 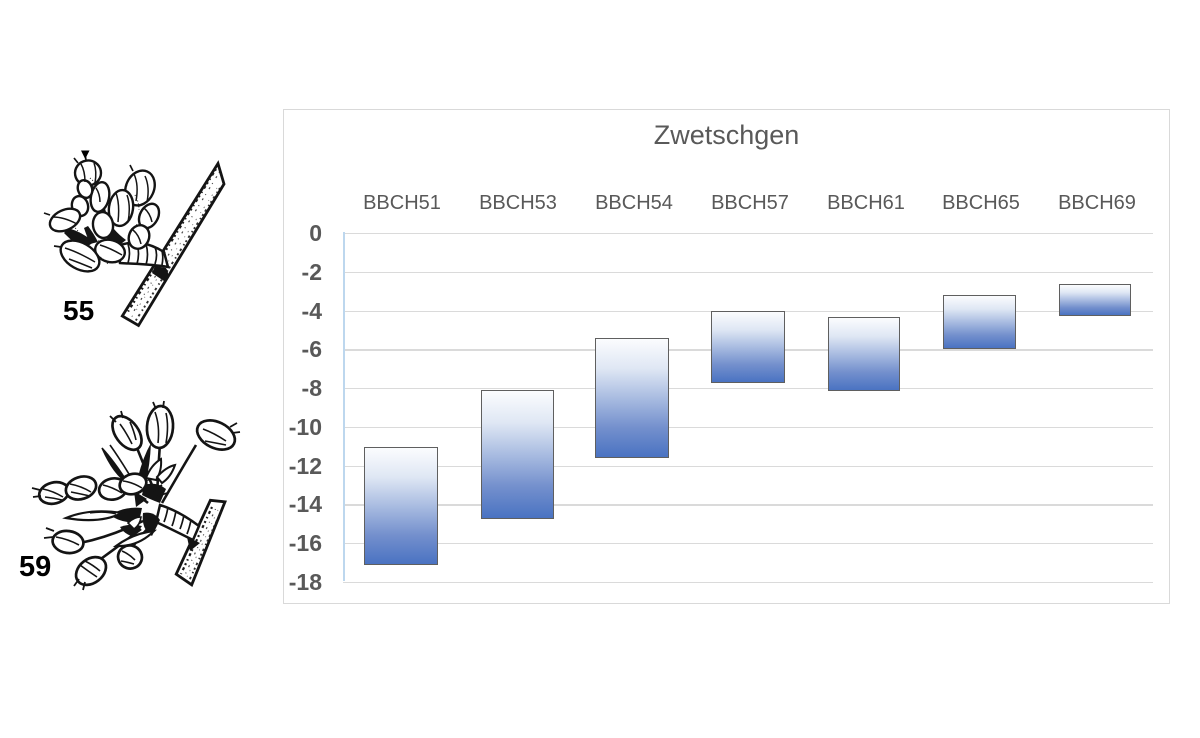 I want to click on svg-text: 59, so click(x=35, y=567).